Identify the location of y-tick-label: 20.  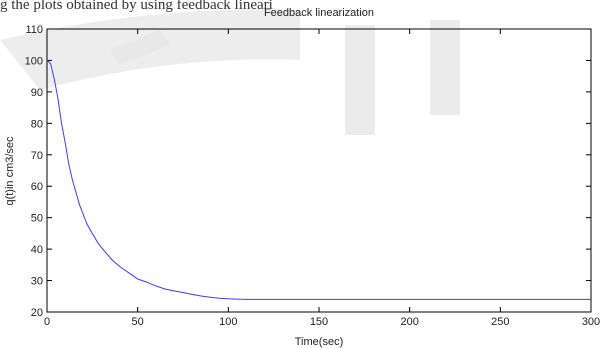
(37, 313).